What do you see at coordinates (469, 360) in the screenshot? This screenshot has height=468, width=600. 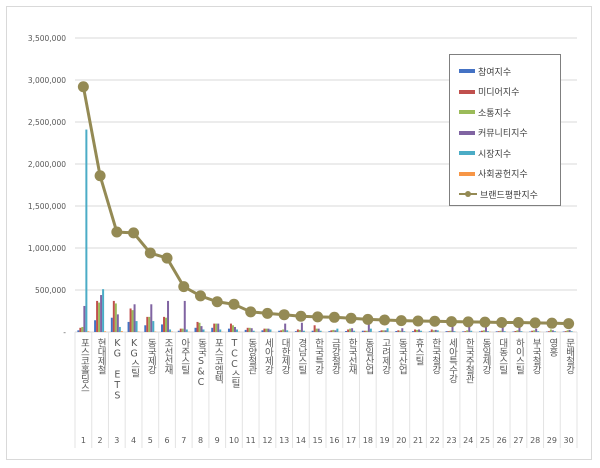 I see `category-label: 한국주철관` at bounding box center [469, 360].